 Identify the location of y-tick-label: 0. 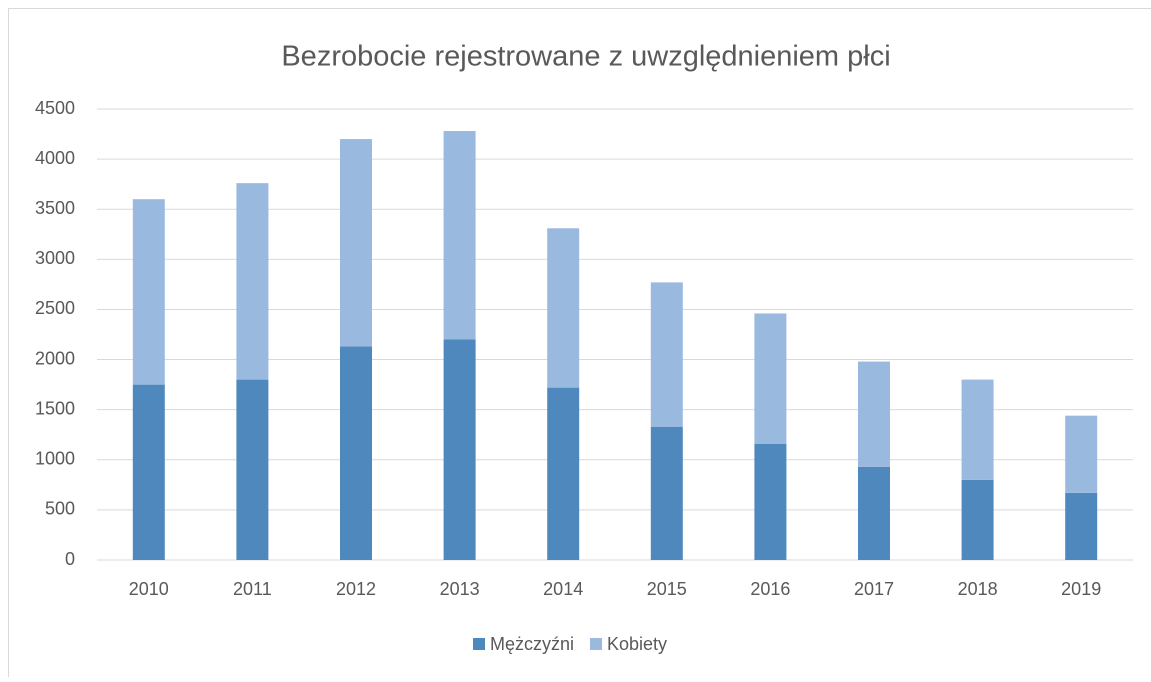
(70, 559).